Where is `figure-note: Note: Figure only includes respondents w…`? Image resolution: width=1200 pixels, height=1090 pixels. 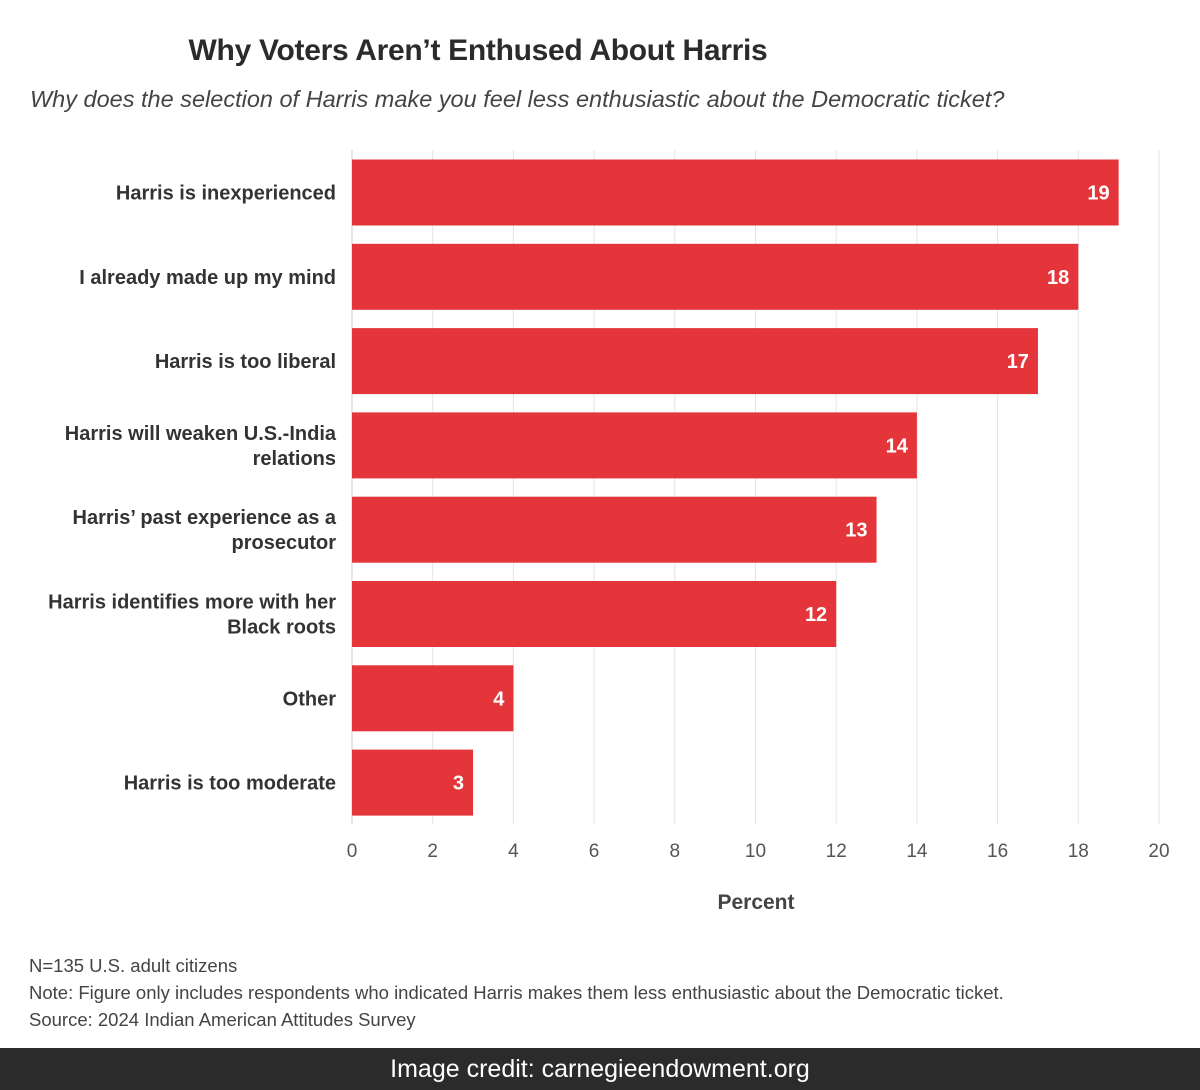
figure-note: Note: Figure only includes respondents w… is located at coordinates (516, 992).